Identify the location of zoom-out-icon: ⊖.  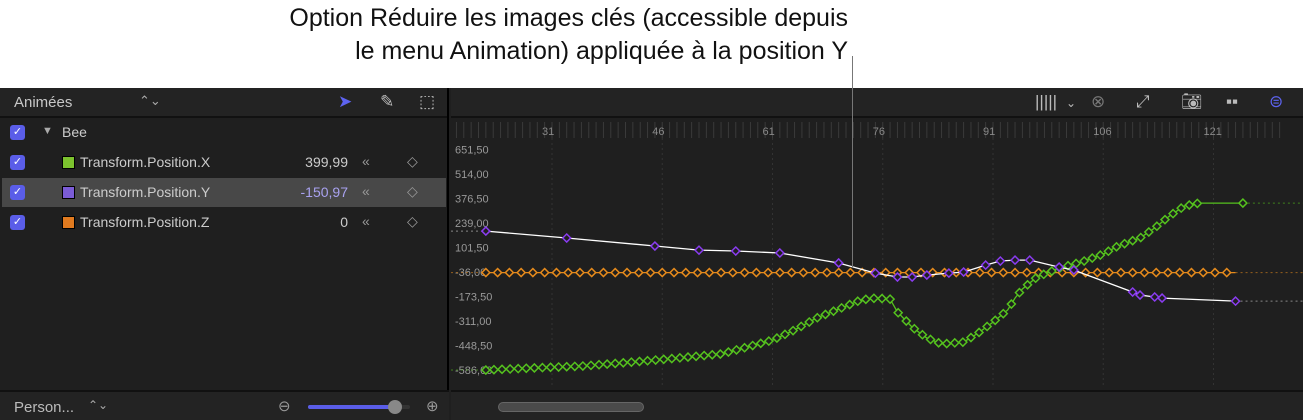
(284, 406).